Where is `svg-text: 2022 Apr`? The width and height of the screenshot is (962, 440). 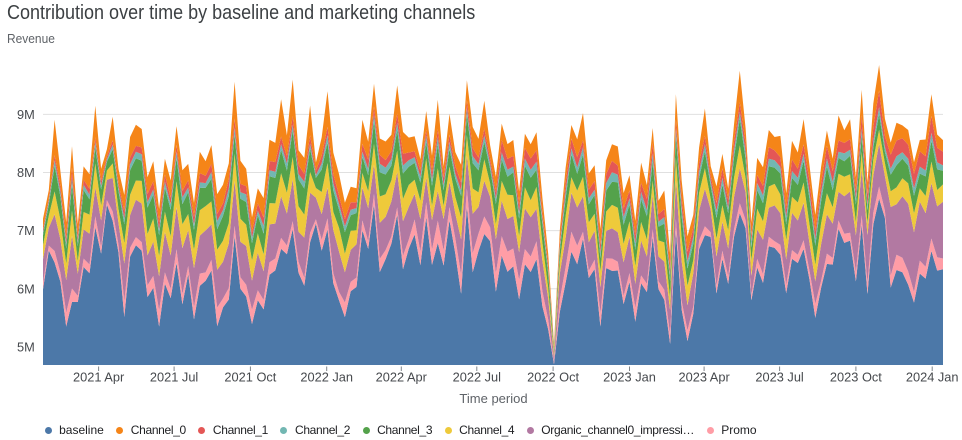
svg-text: 2022 Apr is located at coordinates (402, 377).